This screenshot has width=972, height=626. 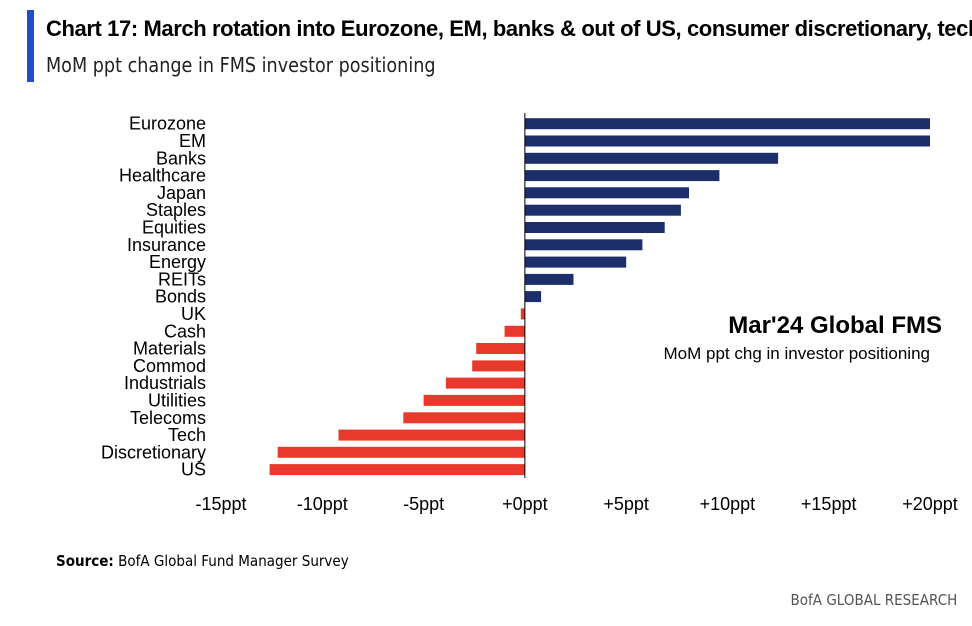 I want to click on category-label-industrials: Industrials, so click(x=165, y=383).